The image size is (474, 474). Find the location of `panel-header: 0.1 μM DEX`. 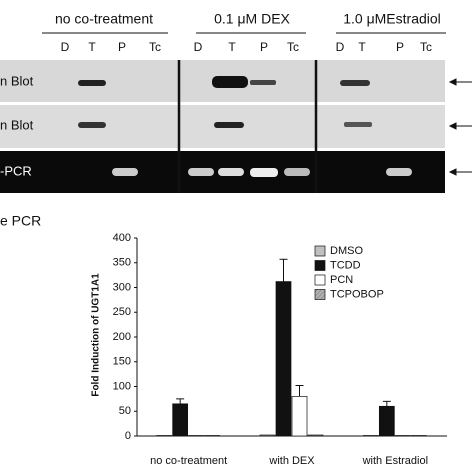

panel-header: 0.1 μM DEX is located at coordinates (252, 19).